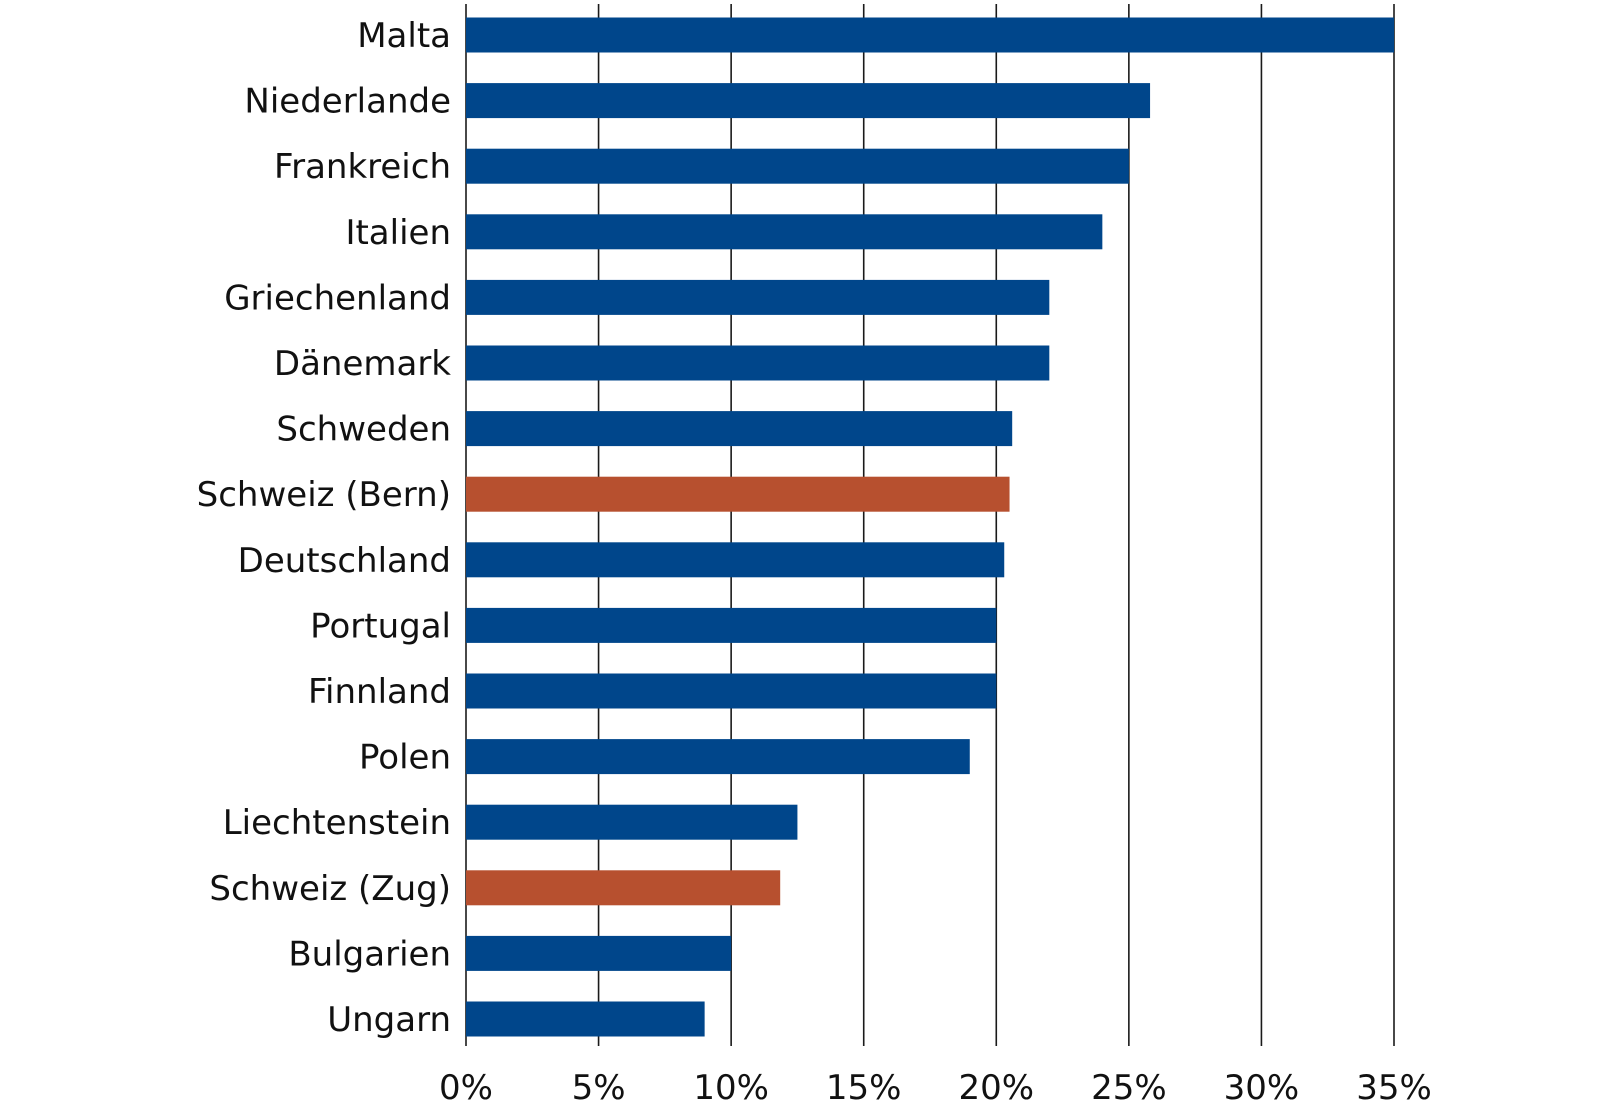 This screenshot has width=1604, height=1114. What do you see at coordinates (363, 430) in the screenshot?
I see `category-label: Schweden` at bounding box center [363, 430].